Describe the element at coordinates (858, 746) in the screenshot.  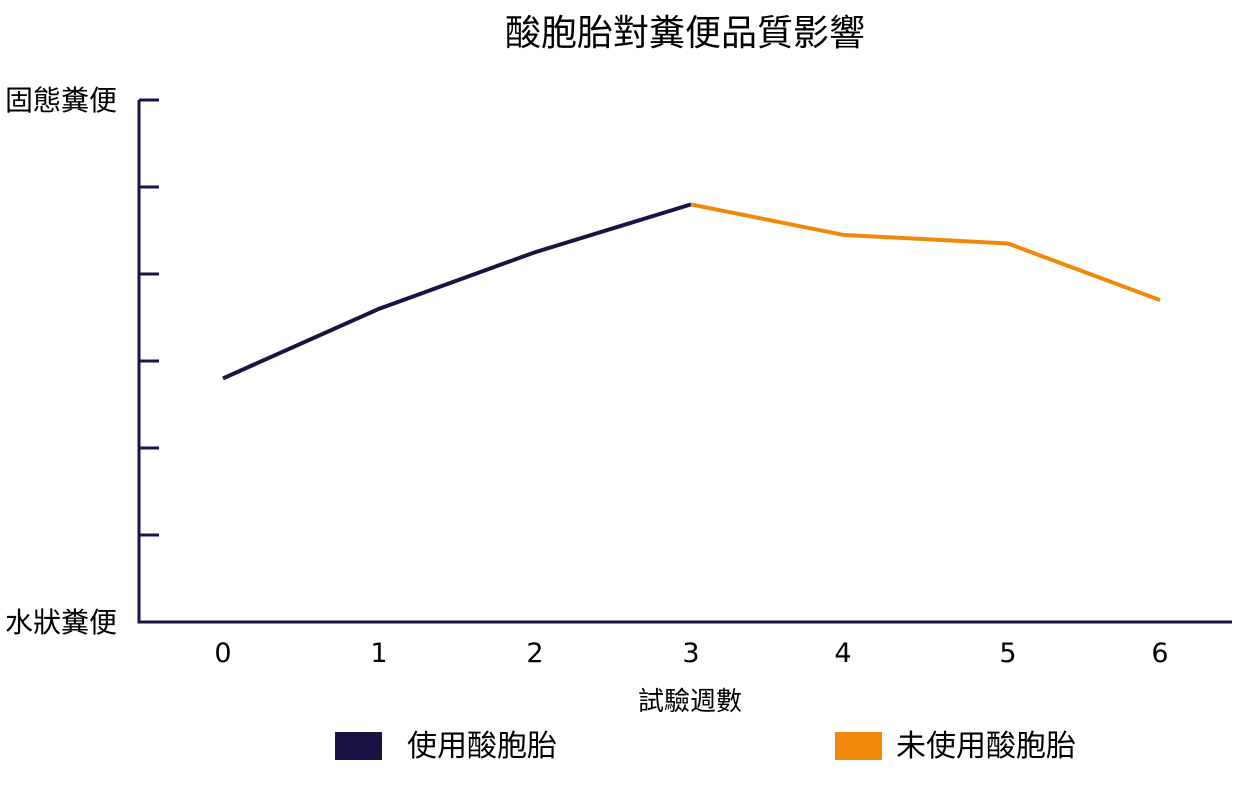
I see `legend-swatch-without` at that location.